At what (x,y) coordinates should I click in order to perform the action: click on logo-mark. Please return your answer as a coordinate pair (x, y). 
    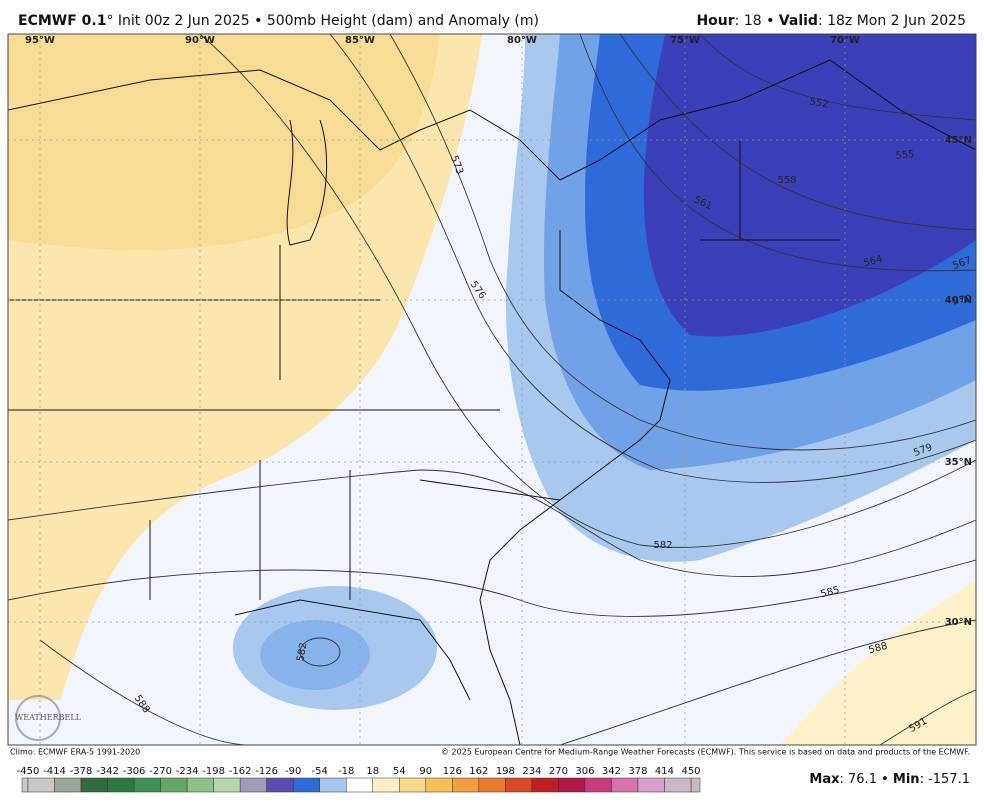
    Looking at the image, I should click on (38, 718).